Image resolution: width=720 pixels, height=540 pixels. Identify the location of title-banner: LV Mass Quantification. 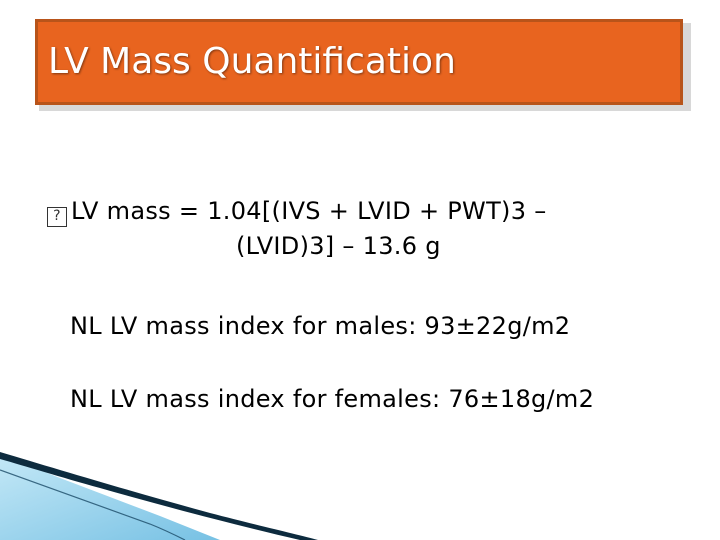
(359, 62).